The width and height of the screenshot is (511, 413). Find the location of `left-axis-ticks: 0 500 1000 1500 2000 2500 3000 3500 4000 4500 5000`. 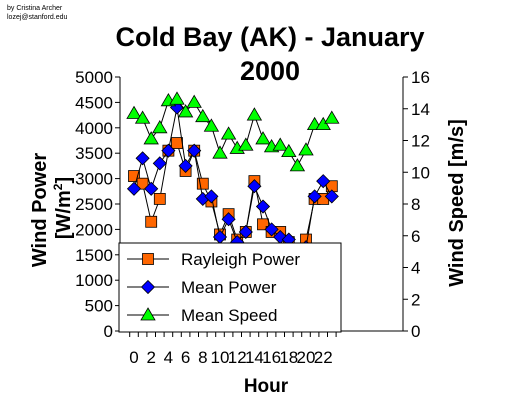

left-axis-ticks: 0 500 1000 1500 2000 2500 3000 3500 4000 4500 5000 is located at coordinates (97, 204).